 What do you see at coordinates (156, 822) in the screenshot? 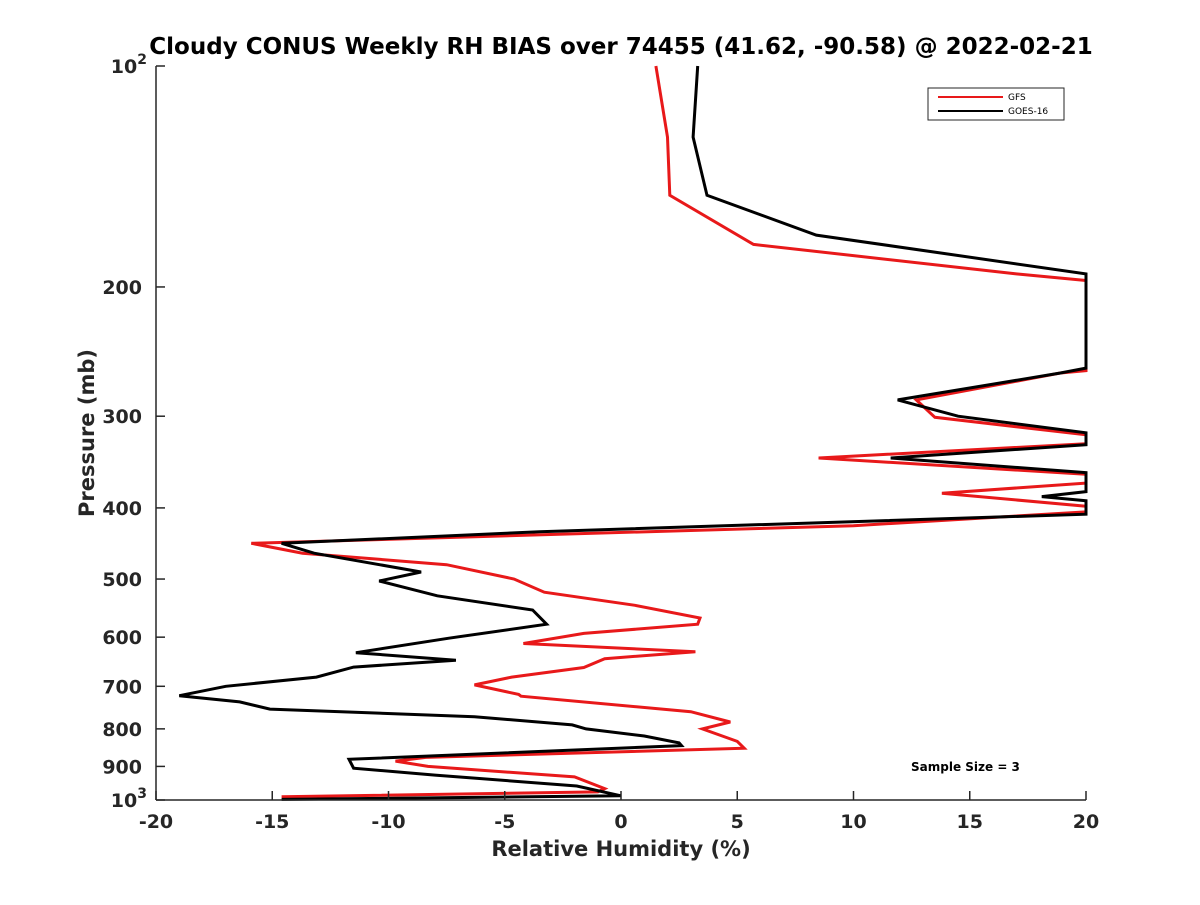
I see `x-tick-label: -20` at bounding box center [156, 822].